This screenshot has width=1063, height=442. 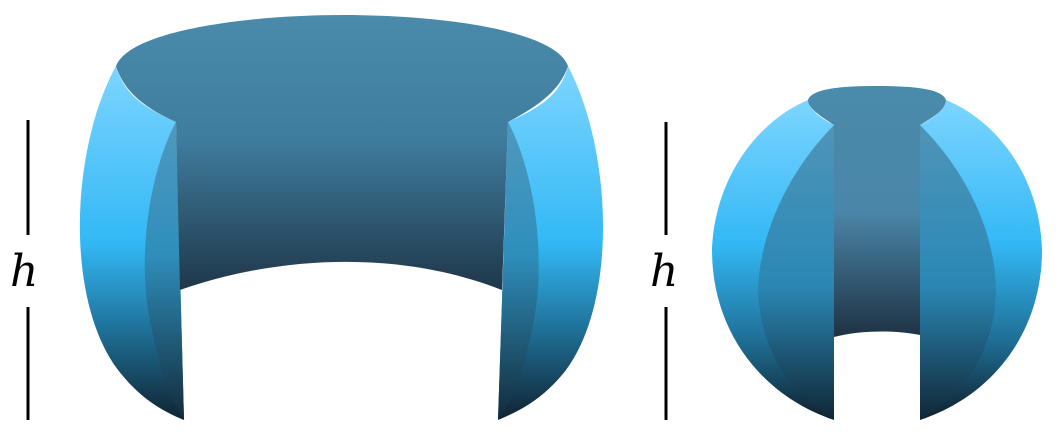 I want to click on left-height-label: h, so click(x=24, y=271).